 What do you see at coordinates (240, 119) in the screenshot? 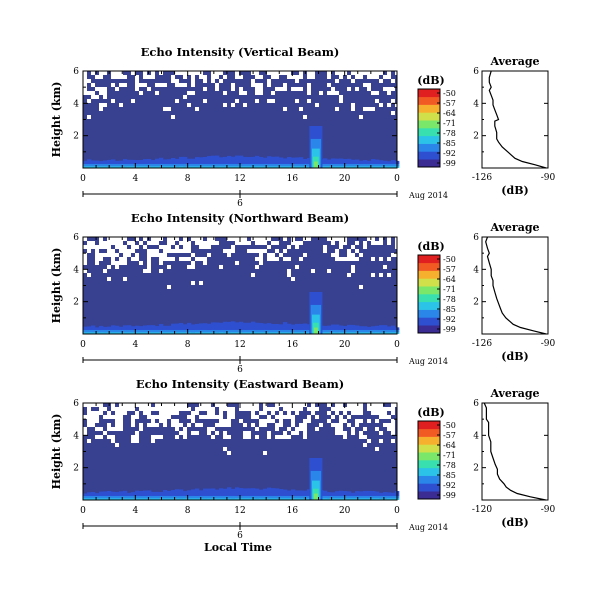
I see `heatmap-fill` at bounding box center [240, 119].